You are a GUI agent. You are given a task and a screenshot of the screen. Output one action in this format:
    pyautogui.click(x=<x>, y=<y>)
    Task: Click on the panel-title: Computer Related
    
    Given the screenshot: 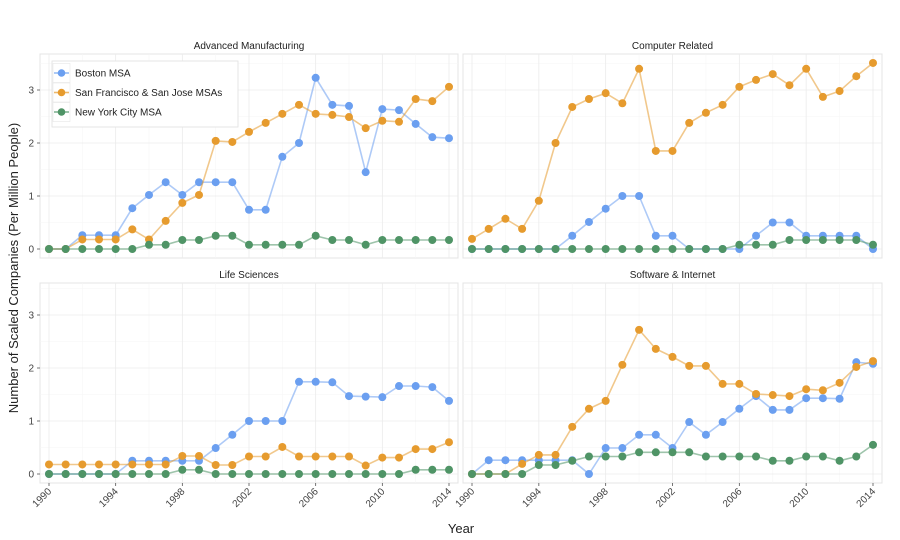 What is the action you would take?
    pyautogui.click(x=672, y=46)
    